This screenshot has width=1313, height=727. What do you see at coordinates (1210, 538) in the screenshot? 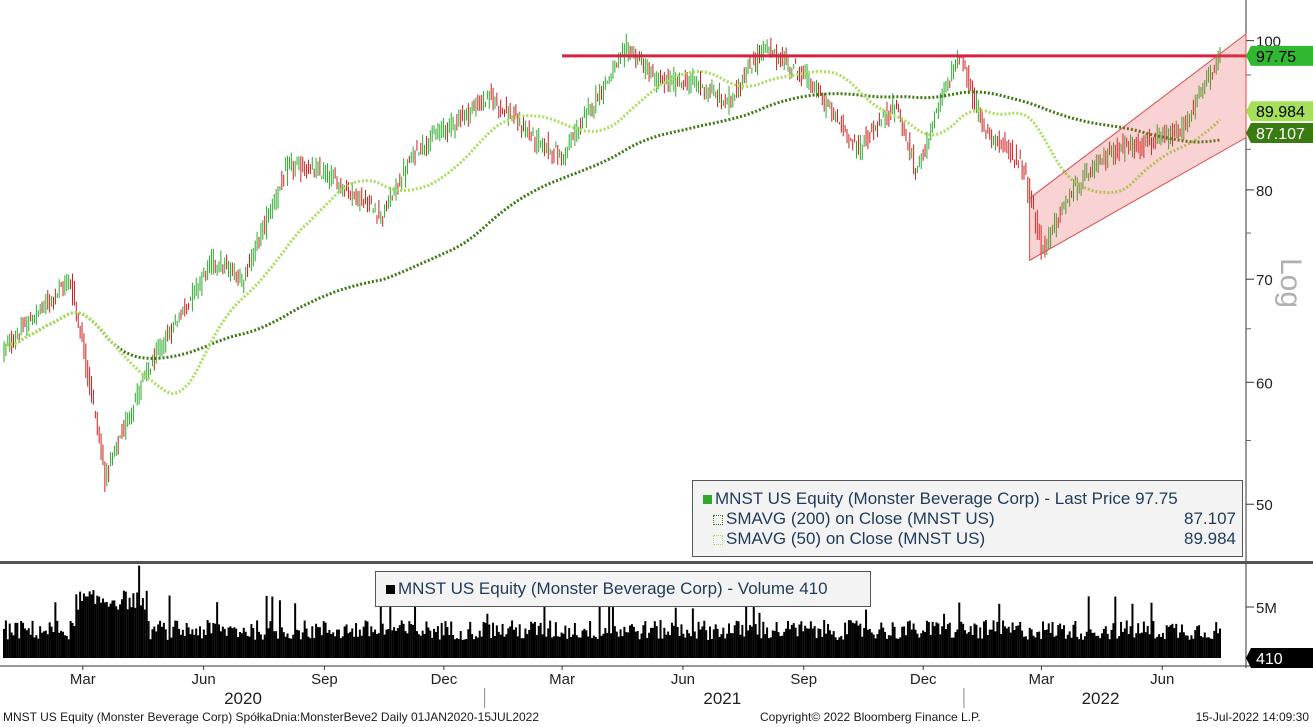
I see `legend-value-sma50: 89.984` at bounding box center [1210, 538].